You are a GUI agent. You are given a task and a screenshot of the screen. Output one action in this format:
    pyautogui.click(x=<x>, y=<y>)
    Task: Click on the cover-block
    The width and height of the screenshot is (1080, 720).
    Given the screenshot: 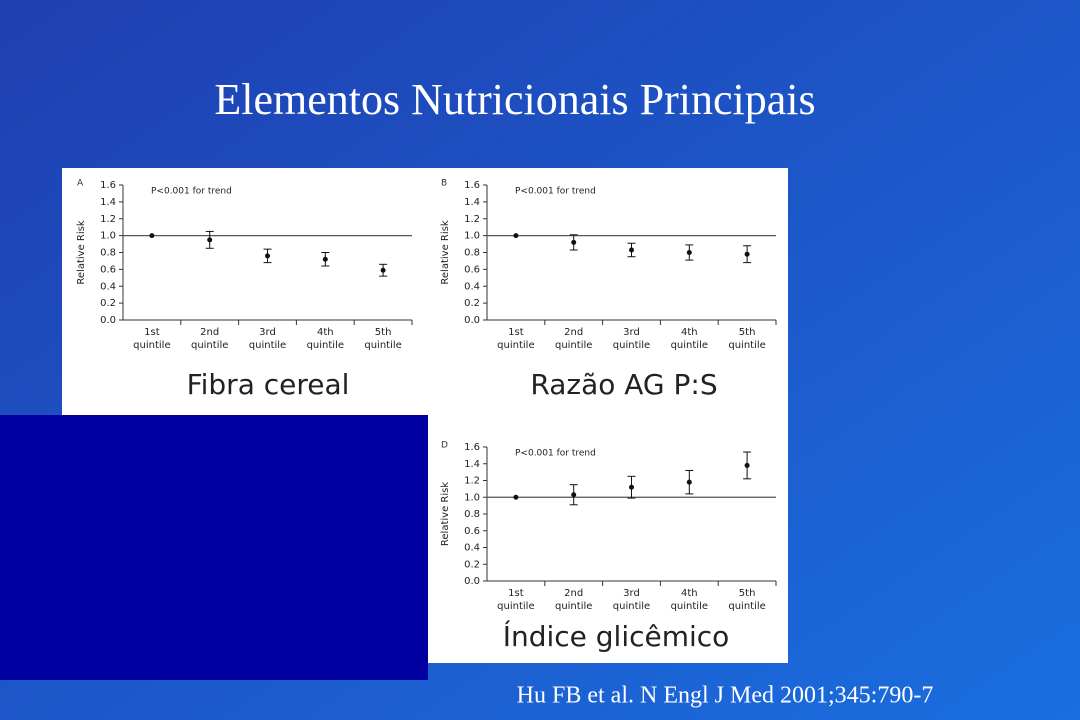 What is the action you would take?
    pyautogui.click(x=214, y=547)
    